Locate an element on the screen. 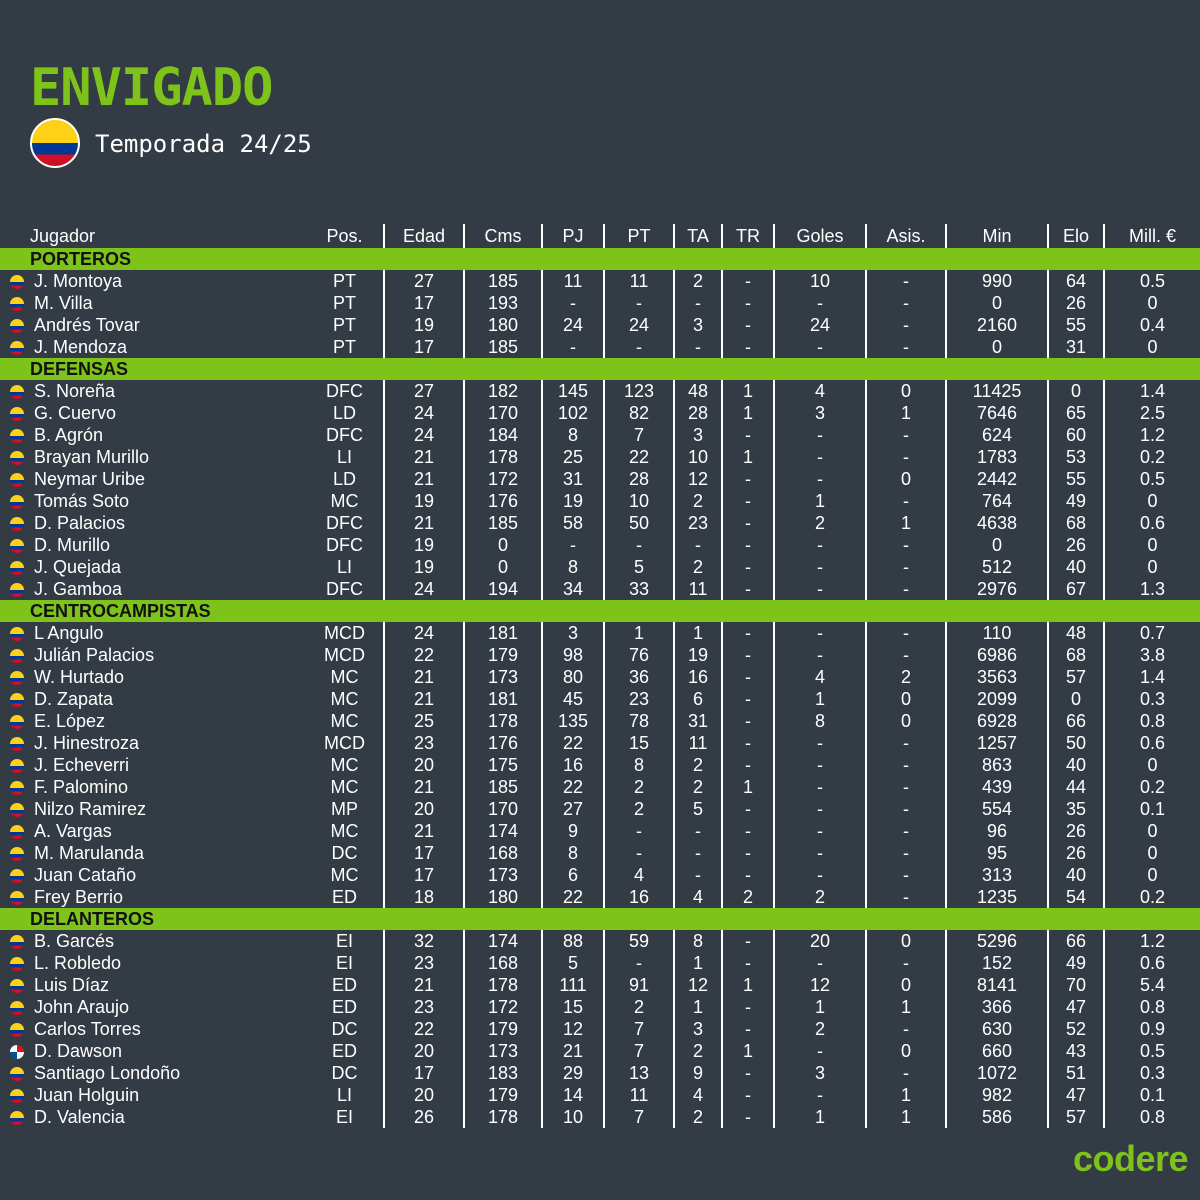 The image size is (1200, 1200). cell-elo: 50 is located at coordinates (1075, 743).